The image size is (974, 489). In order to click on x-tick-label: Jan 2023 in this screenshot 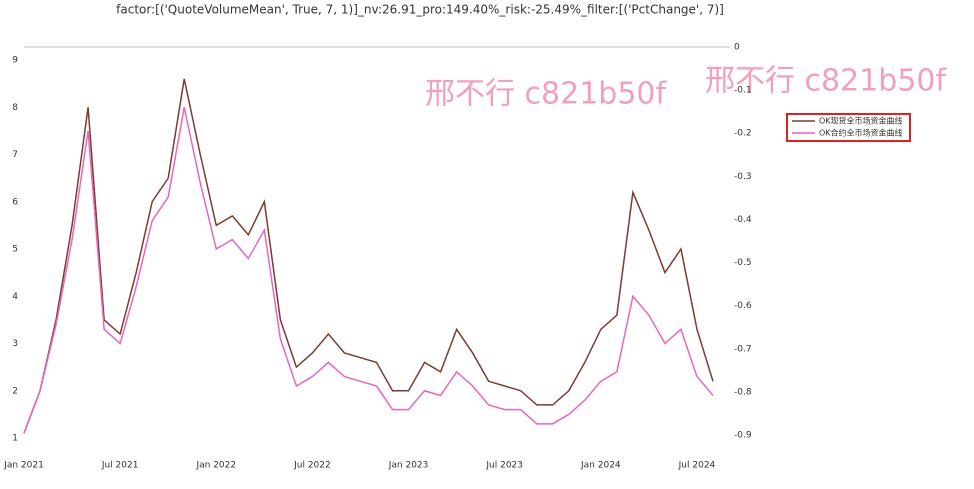, I will do `click(408, 466)`.